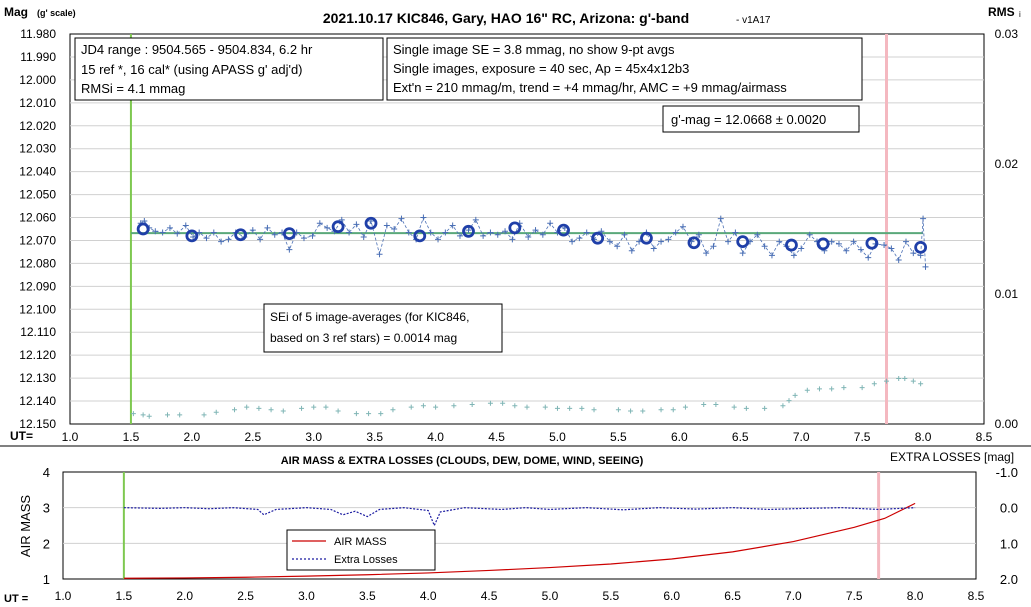 Image resolution: width=1031 pixels, height=607 pixels. Describe the element at coordinates (37, 195) in the screenshot. I see `top-y-tick-label: 12.050` at that location.